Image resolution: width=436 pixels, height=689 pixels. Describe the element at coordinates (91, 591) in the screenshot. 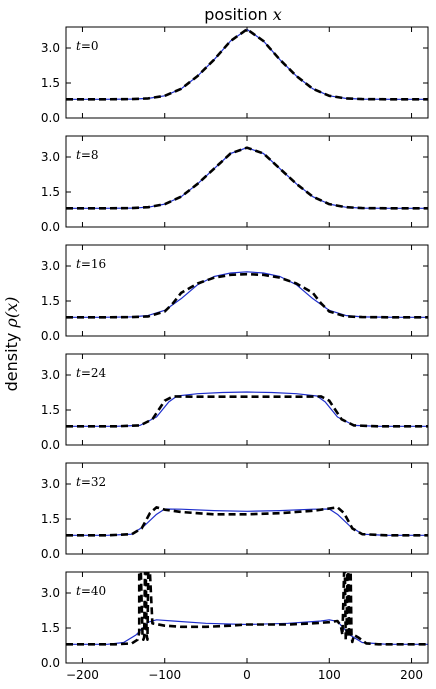

I see `panel-time-label: t=40` at that location.